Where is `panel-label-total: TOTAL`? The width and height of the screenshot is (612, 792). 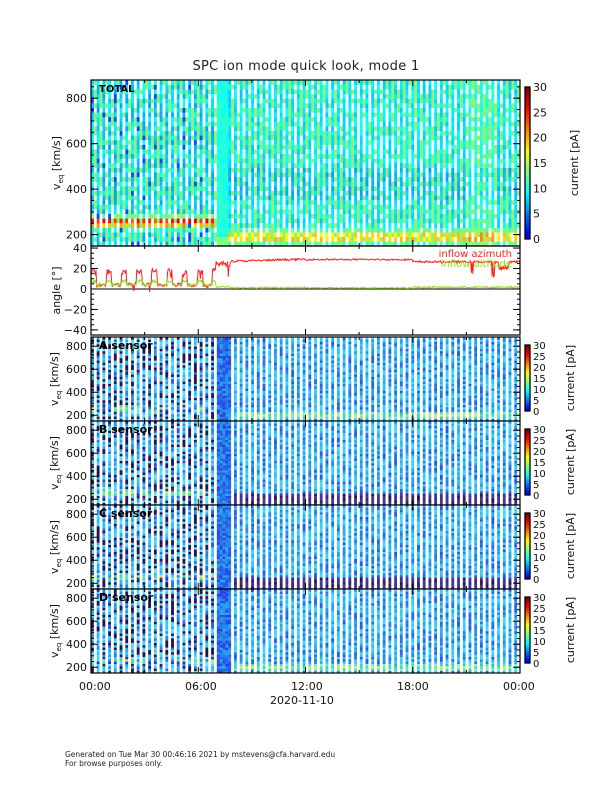
panel-label-total: TOTAL is located at coordinates (117, 89).